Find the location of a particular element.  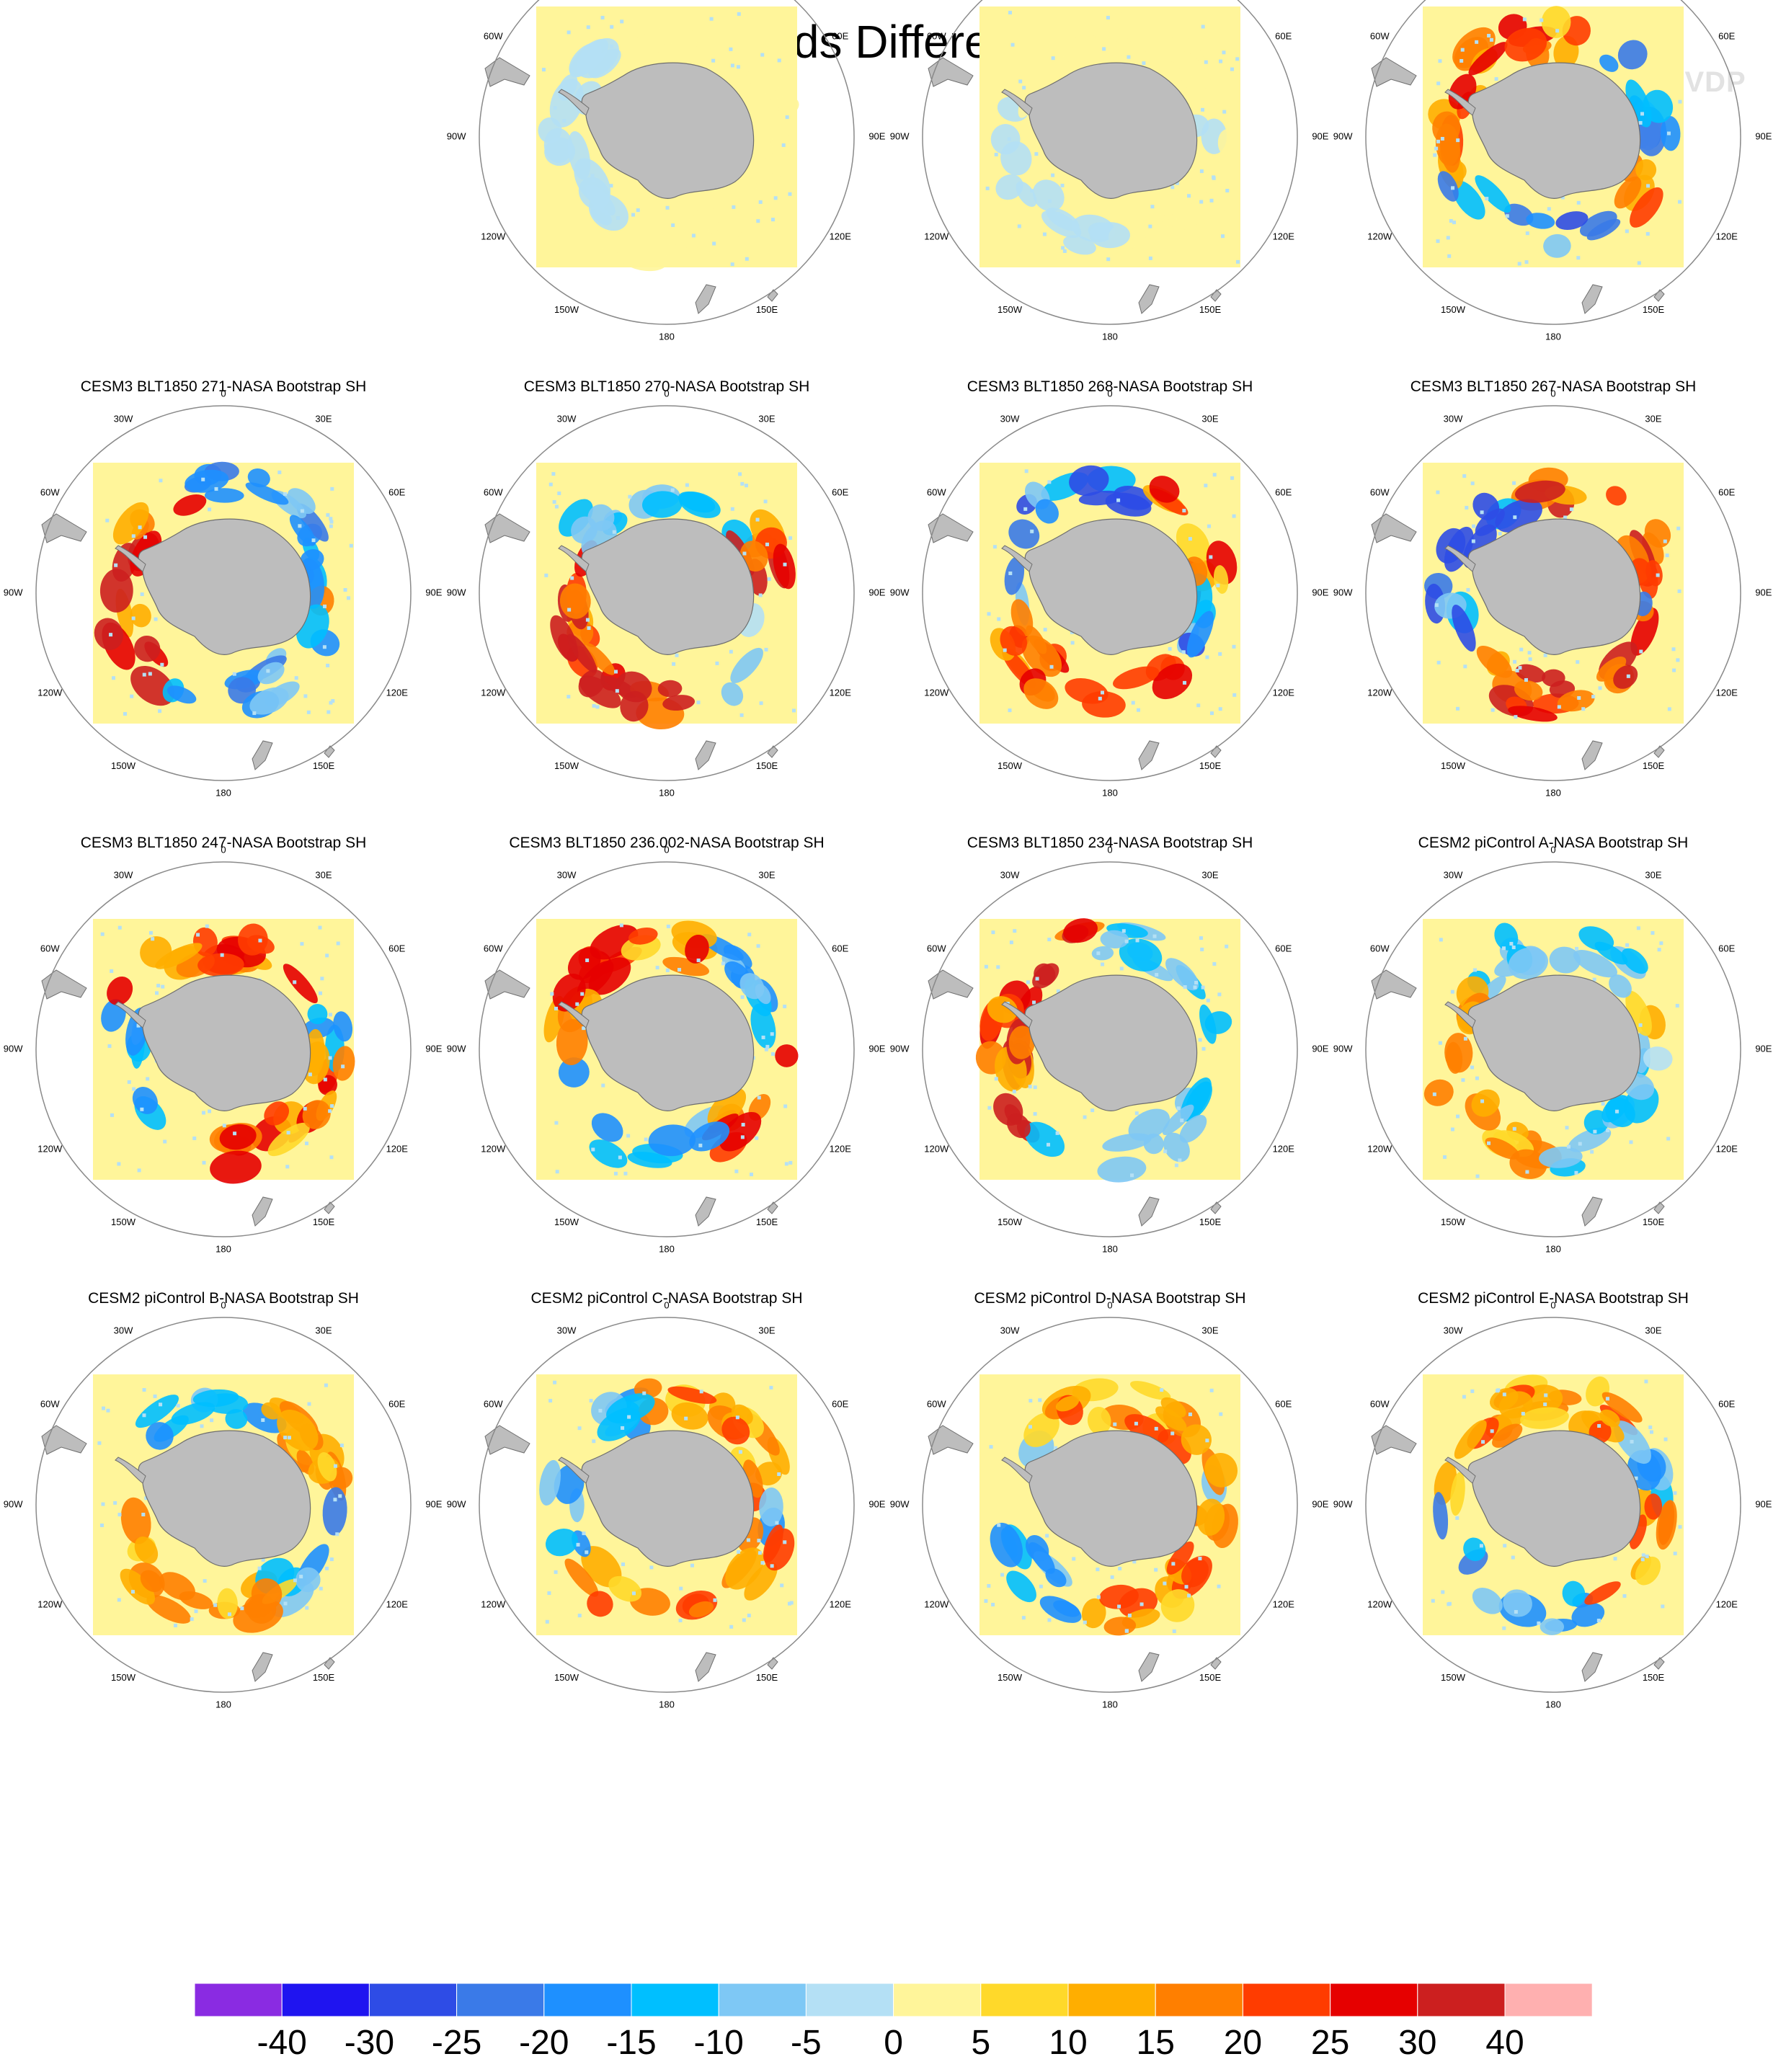

colorbar-tick-label: 5 is located at coordinates (981, 2043).